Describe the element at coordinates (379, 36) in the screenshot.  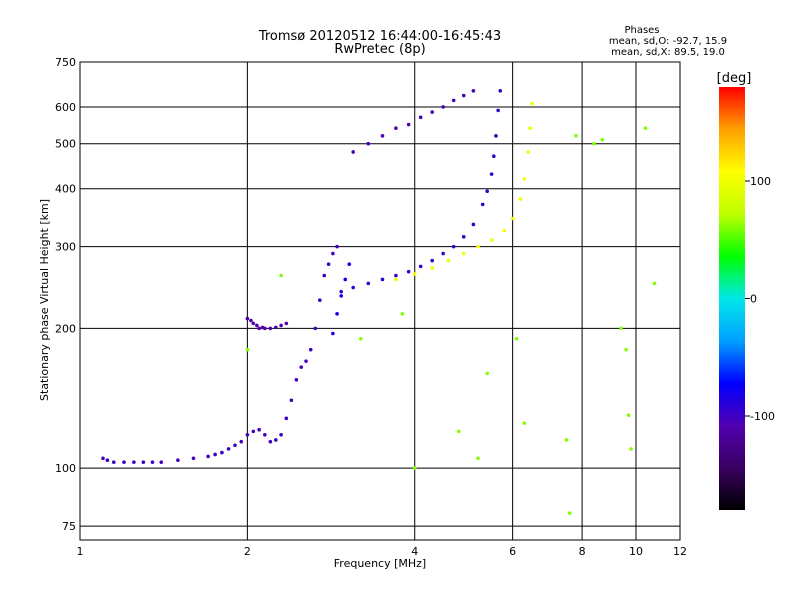
I see `chart-title: Tromsø 20120512 16:44:00-16:45:43` at that location.